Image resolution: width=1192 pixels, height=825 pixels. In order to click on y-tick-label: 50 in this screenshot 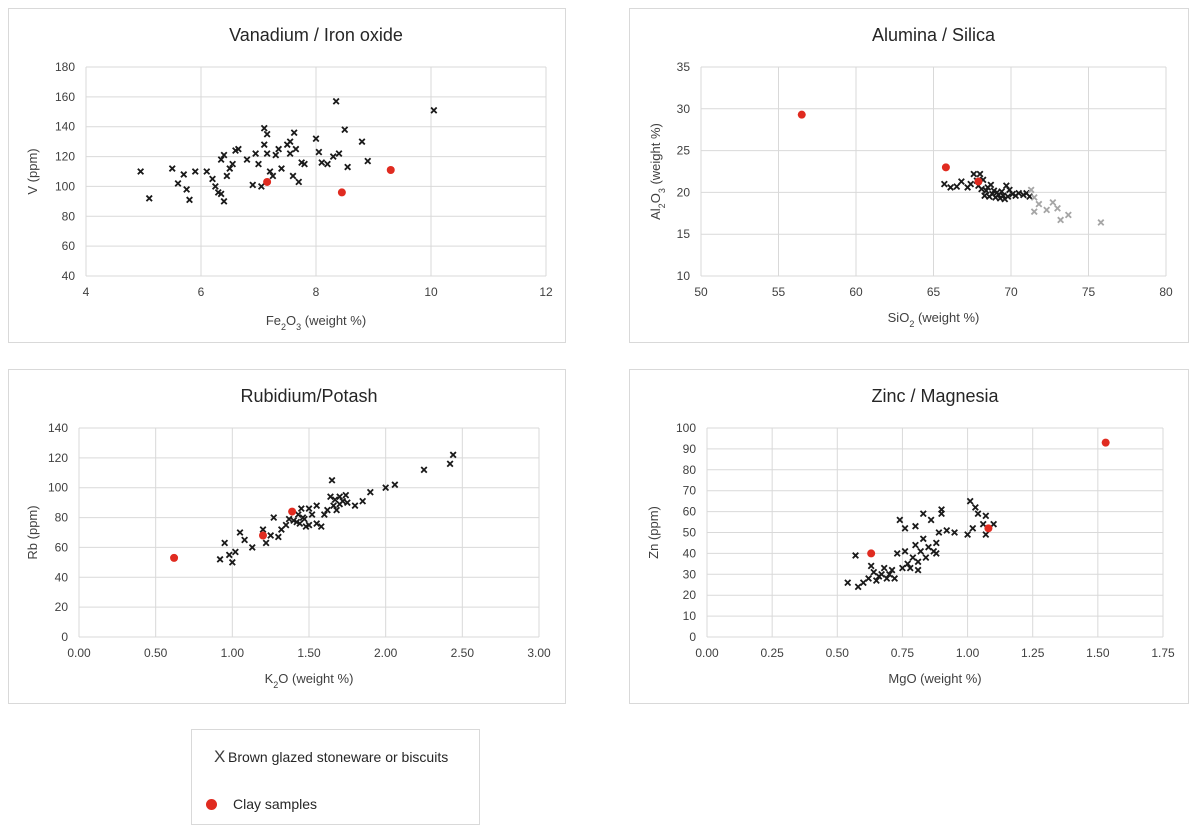, I will do `click(690, 533)`.